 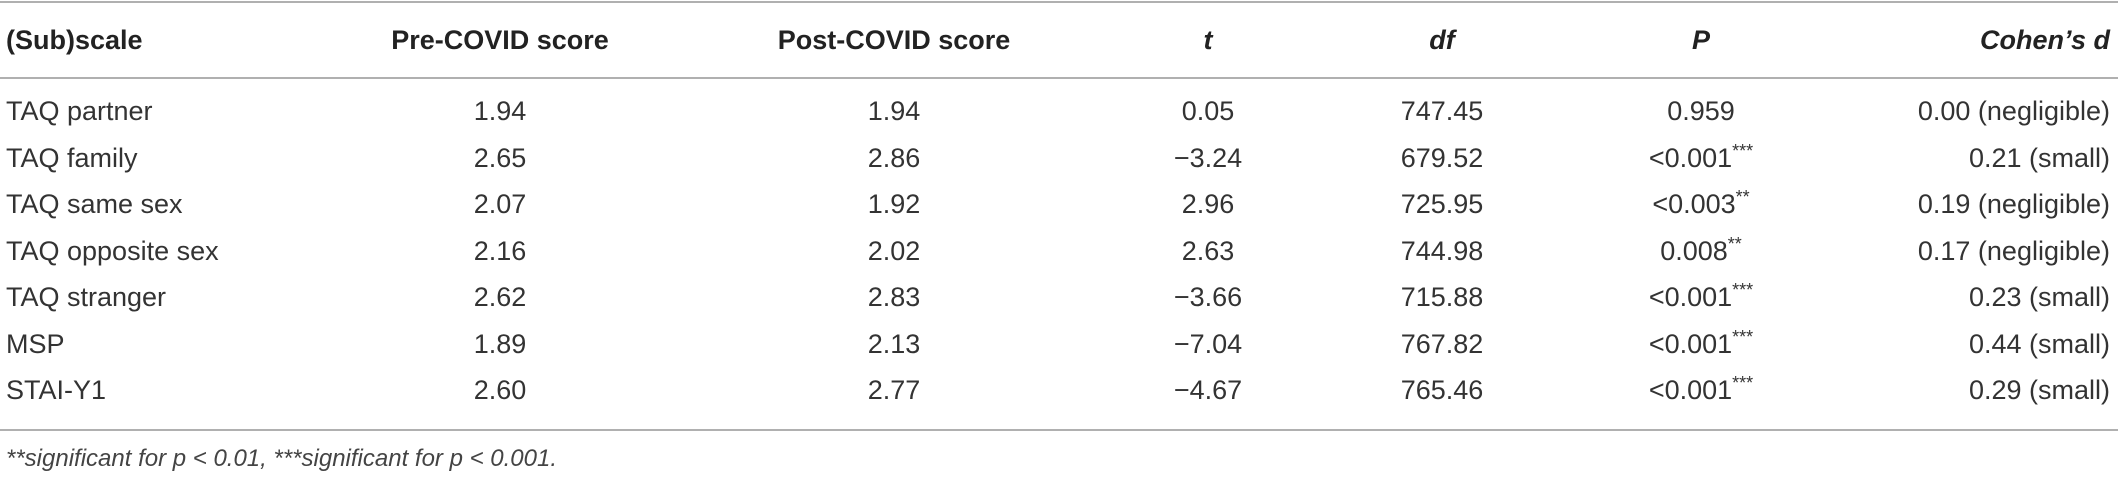 I want to click on cell-pre: 2.16, so click(x=500, y=250).